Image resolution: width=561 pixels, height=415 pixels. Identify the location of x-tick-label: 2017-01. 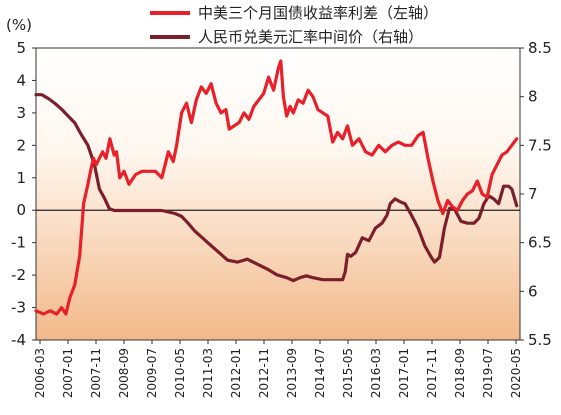
(404, 373).